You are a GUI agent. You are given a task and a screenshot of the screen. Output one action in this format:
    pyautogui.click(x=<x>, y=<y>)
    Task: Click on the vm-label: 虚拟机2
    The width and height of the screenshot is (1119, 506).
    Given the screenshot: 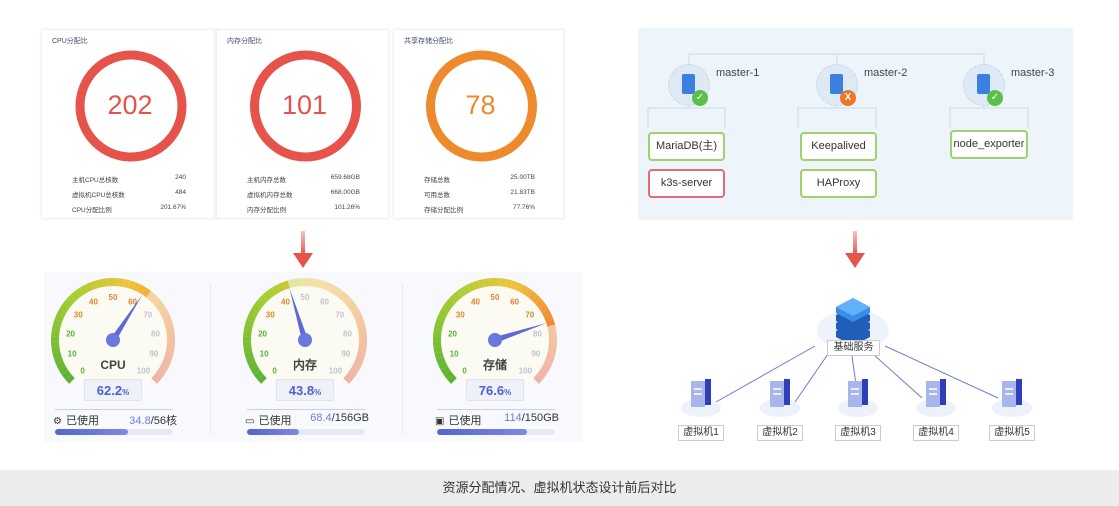 What is the action you would take?
    pyautogui.click(x=780, y=433)
    